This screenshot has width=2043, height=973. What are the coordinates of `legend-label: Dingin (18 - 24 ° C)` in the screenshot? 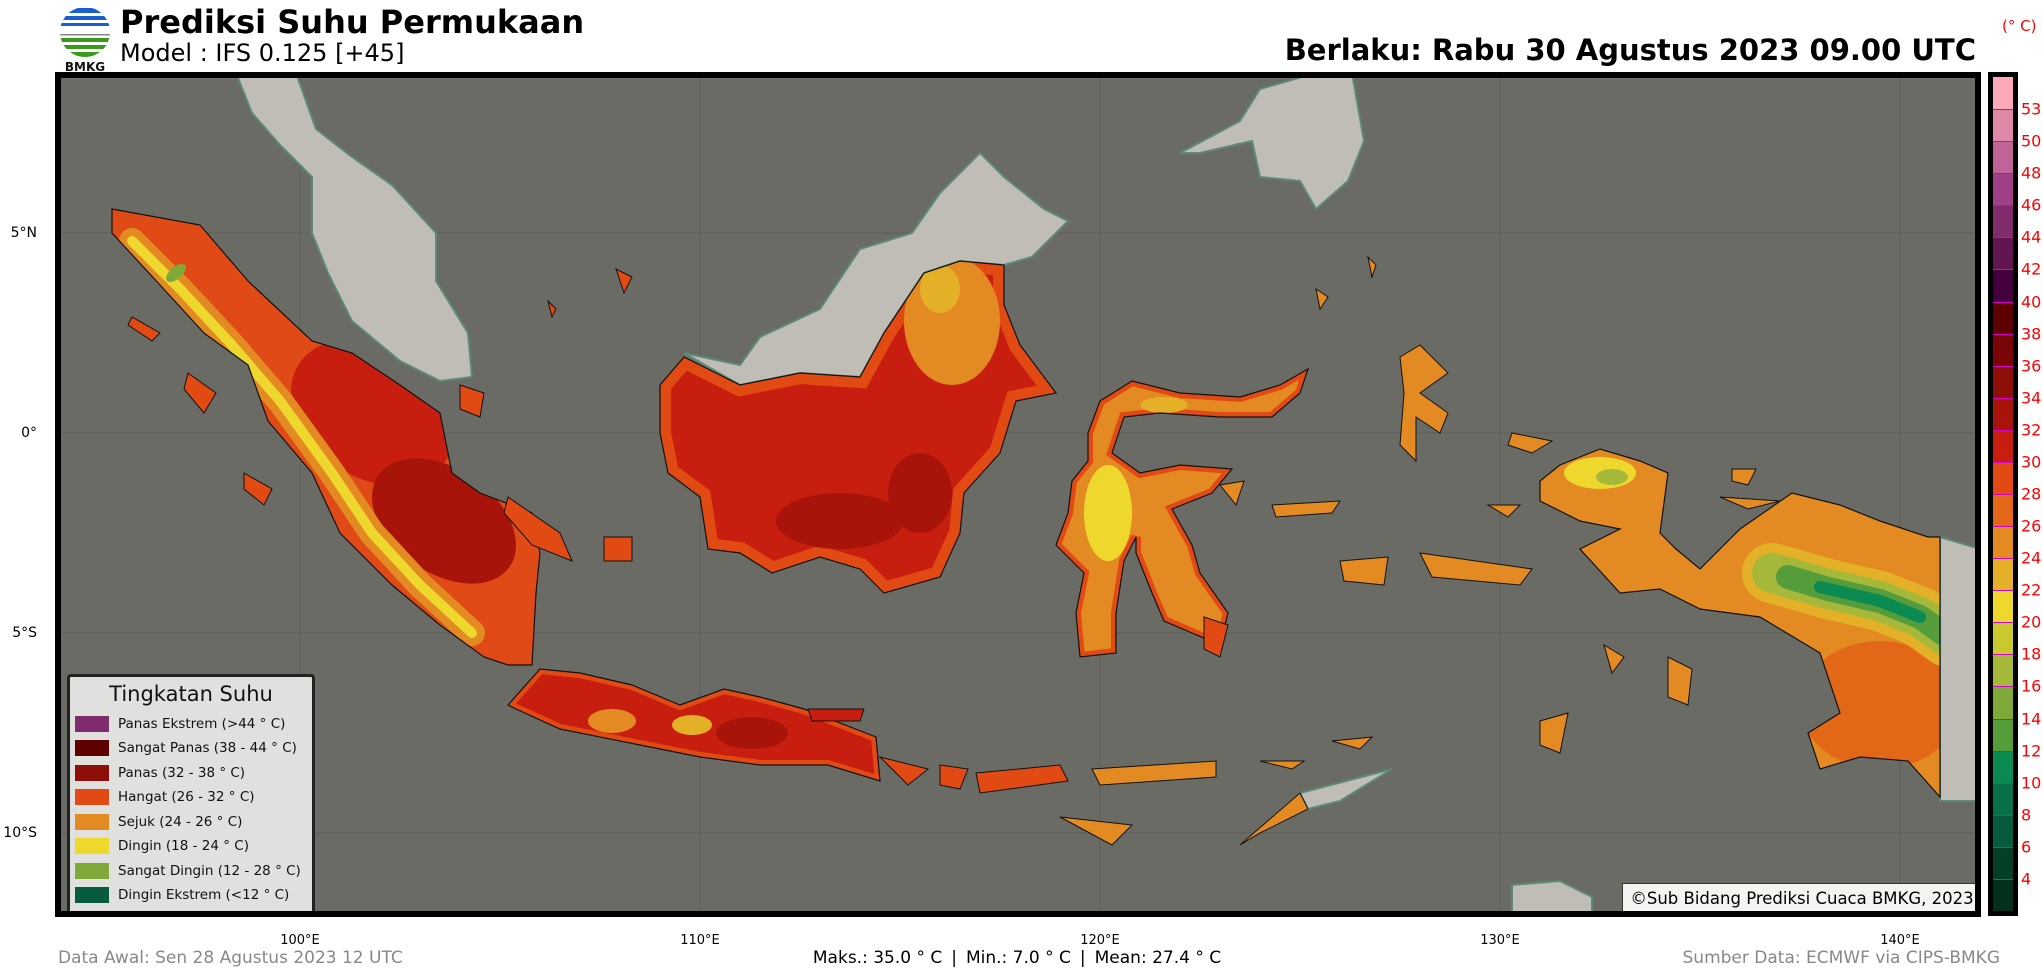 It's located at (183, 846).